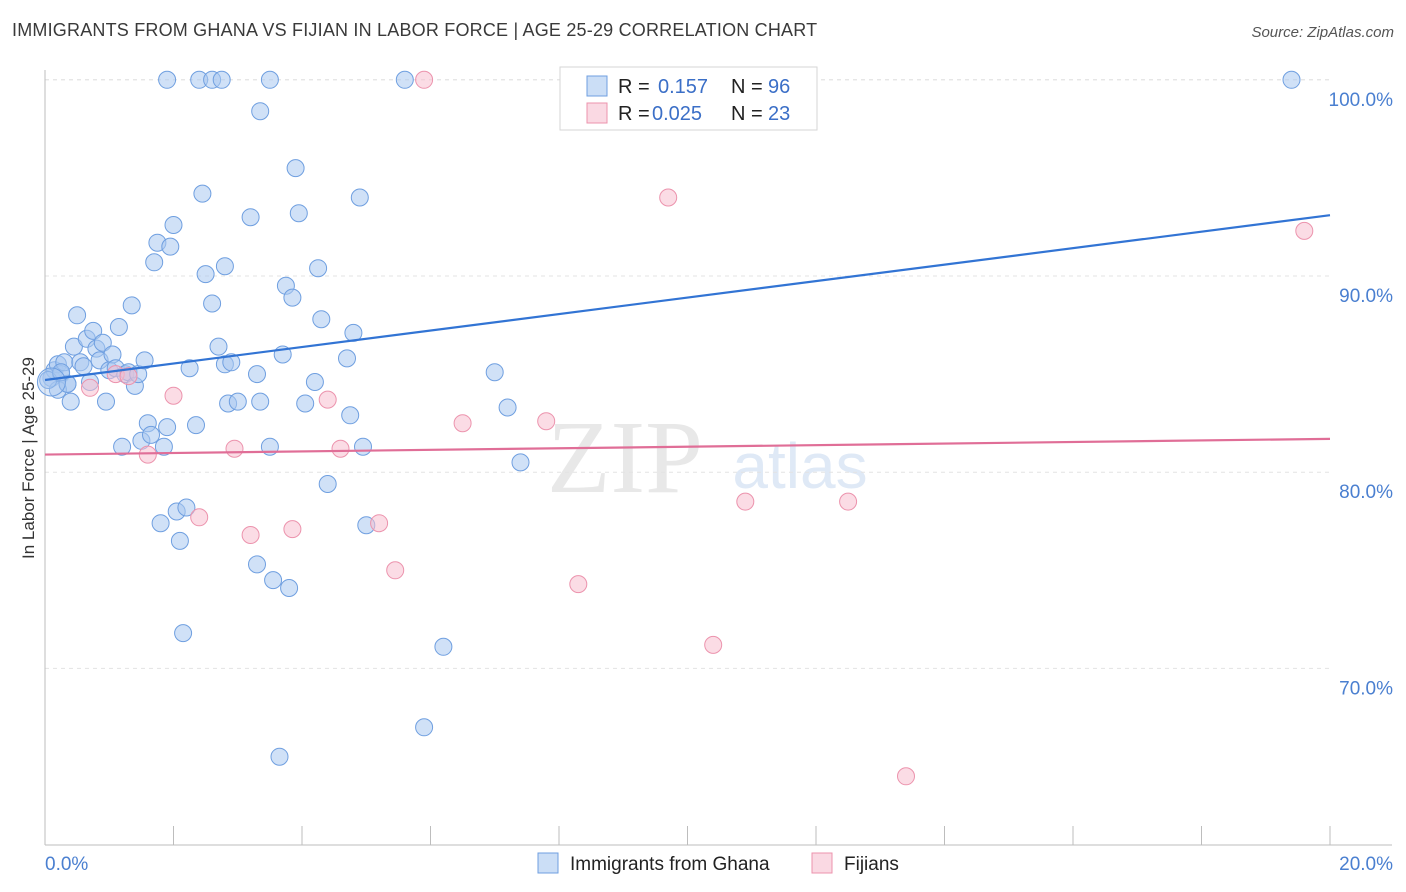 This screenshot has height=892, width=1406. I want to click on y-tick-label: 70.0%, so click(1366, 688).